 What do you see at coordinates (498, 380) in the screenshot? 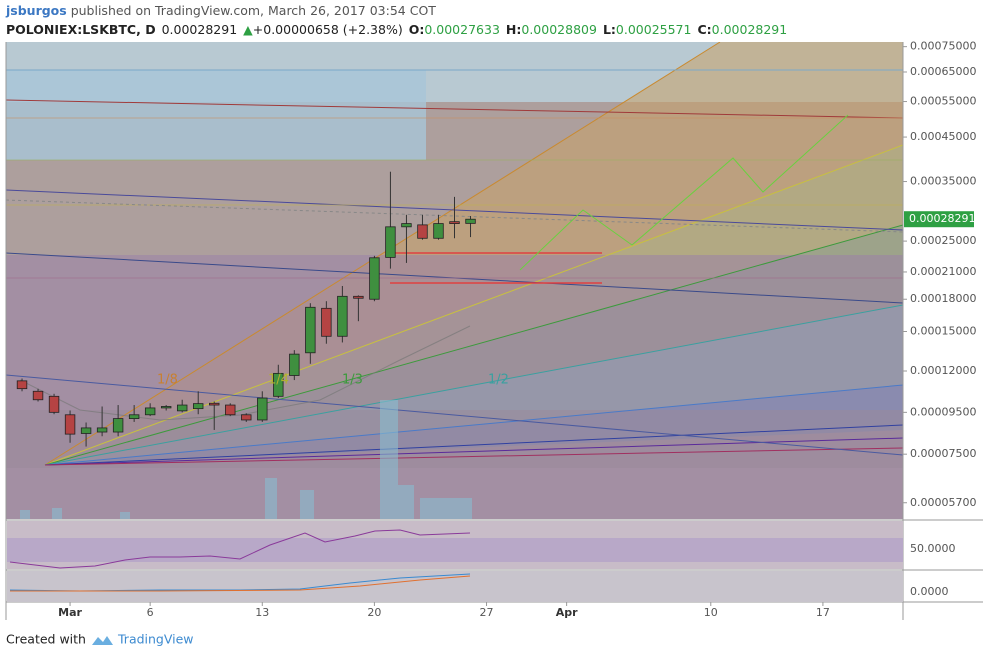
I see `fan-label: 1/2` at bounding box center [498, 380].